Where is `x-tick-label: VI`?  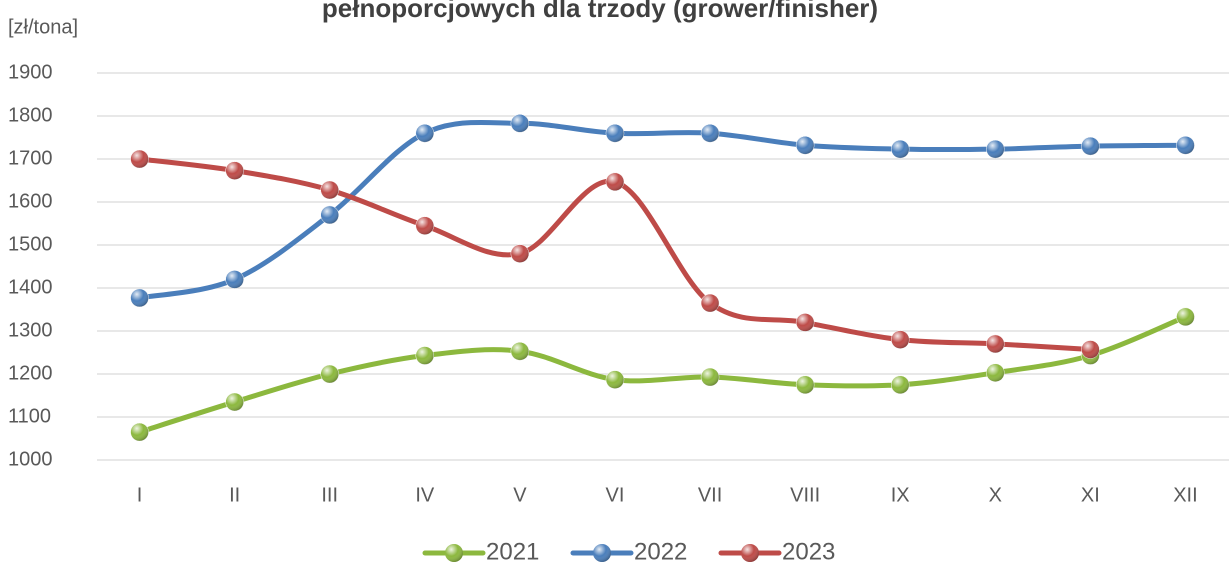 x-tick-label: VI is located at coordinates (615, 495).